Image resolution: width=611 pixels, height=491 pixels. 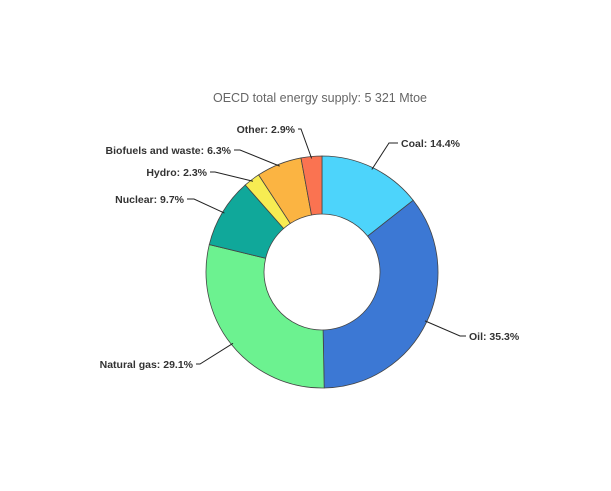 I want to click on leader-line-coal, so click(x=384, y=156).